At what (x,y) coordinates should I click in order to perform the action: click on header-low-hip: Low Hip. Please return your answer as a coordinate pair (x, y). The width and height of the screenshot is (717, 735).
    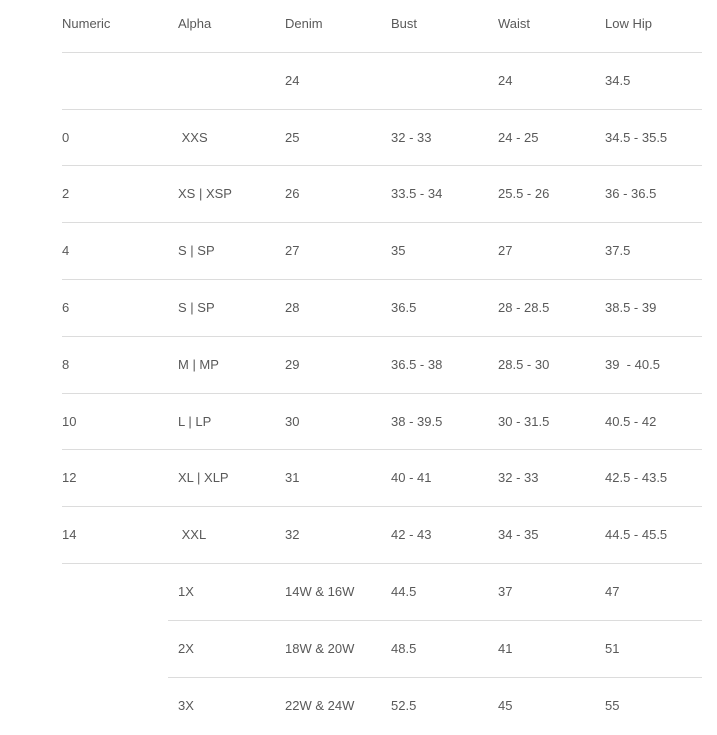
    Looking at the image, I should click on (628, 23).